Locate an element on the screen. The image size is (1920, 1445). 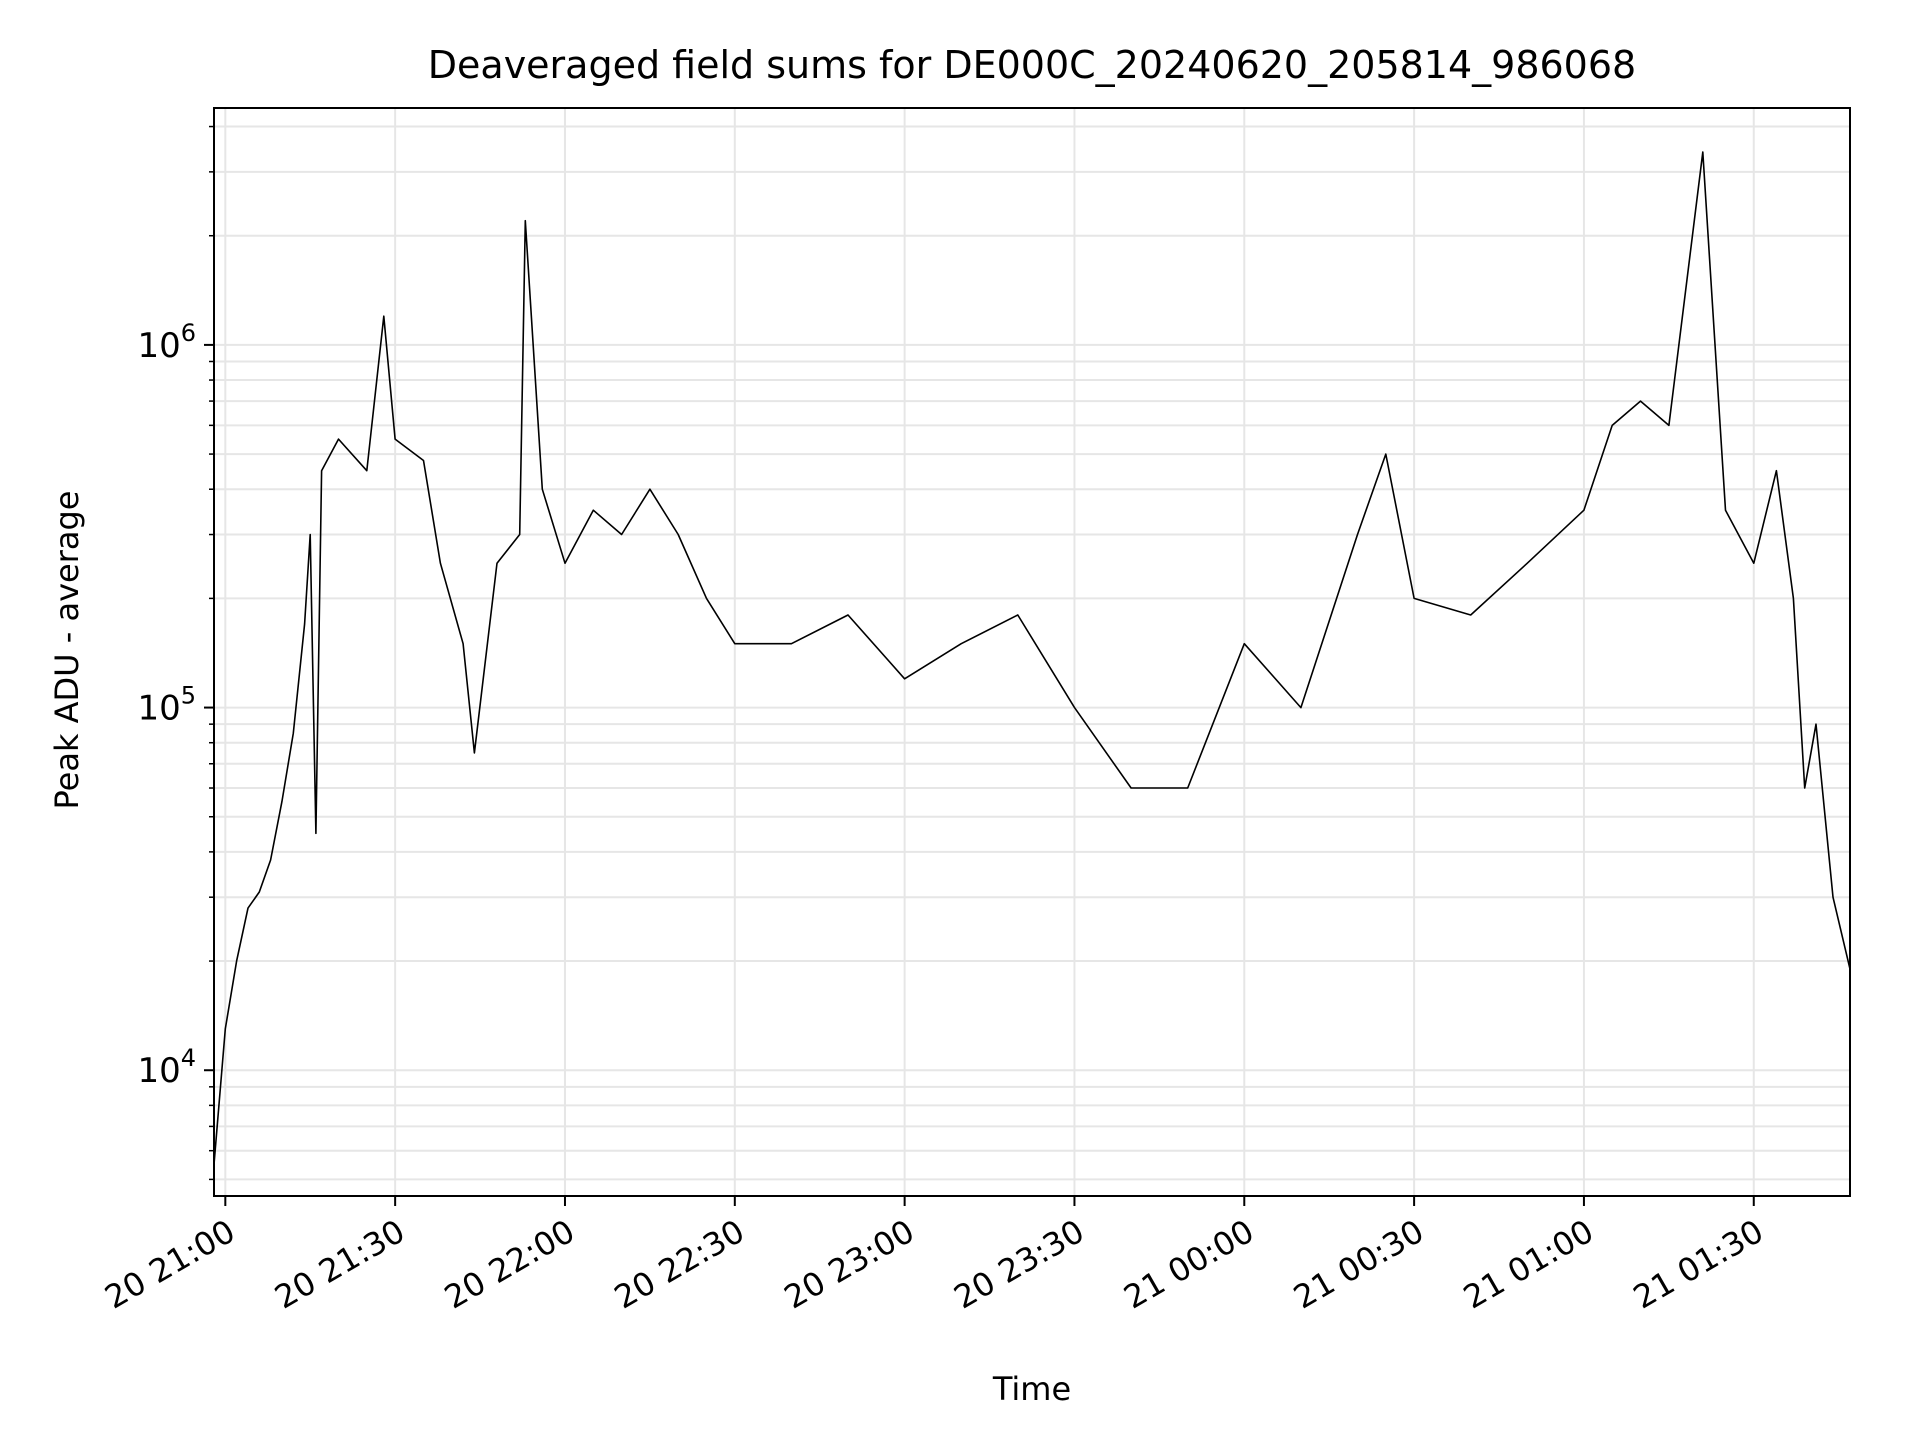
y-tick-label-exponent: 6 is located at coordinates (188, 333).